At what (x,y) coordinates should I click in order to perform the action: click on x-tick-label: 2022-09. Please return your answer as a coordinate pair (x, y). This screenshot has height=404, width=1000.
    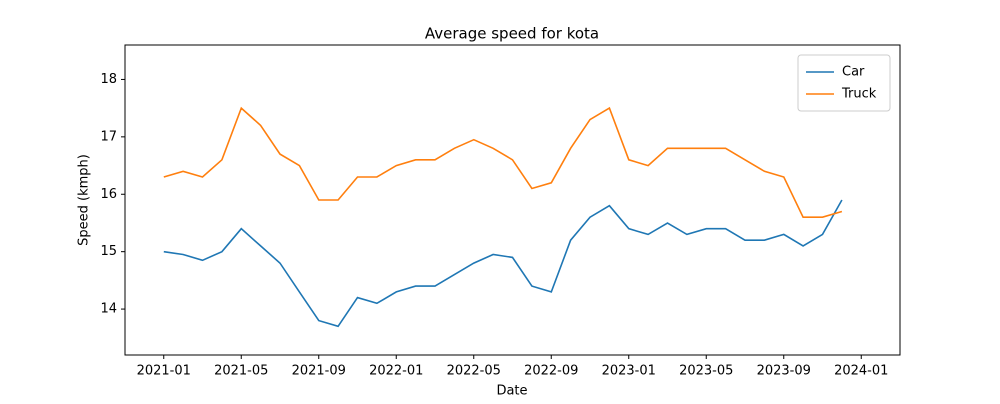
    Looking at the image, I should click on (551, 371).